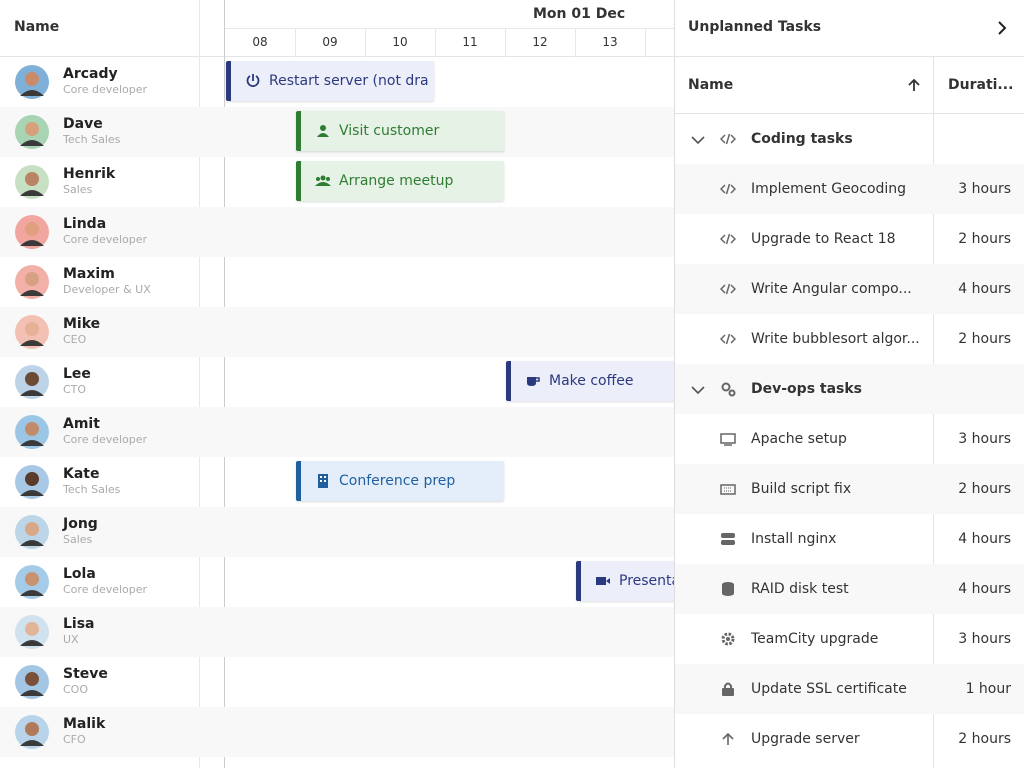  I want to click on hour-label: 13, so click(610, 42).